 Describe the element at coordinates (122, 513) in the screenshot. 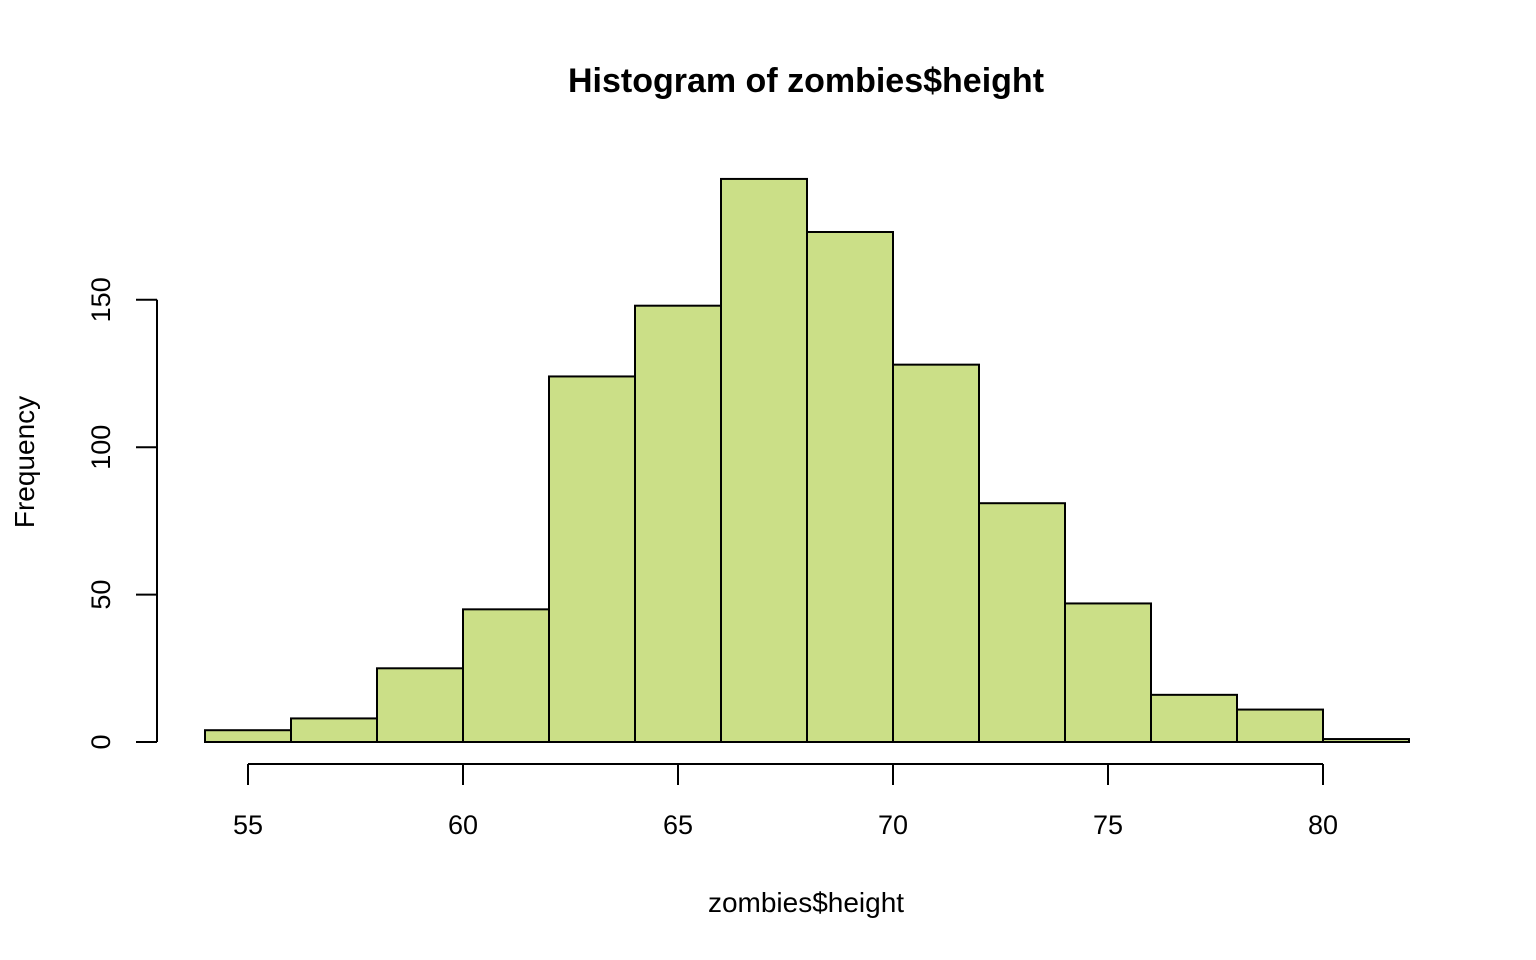

I see `y-axis: 0 50 100 150` at that location.